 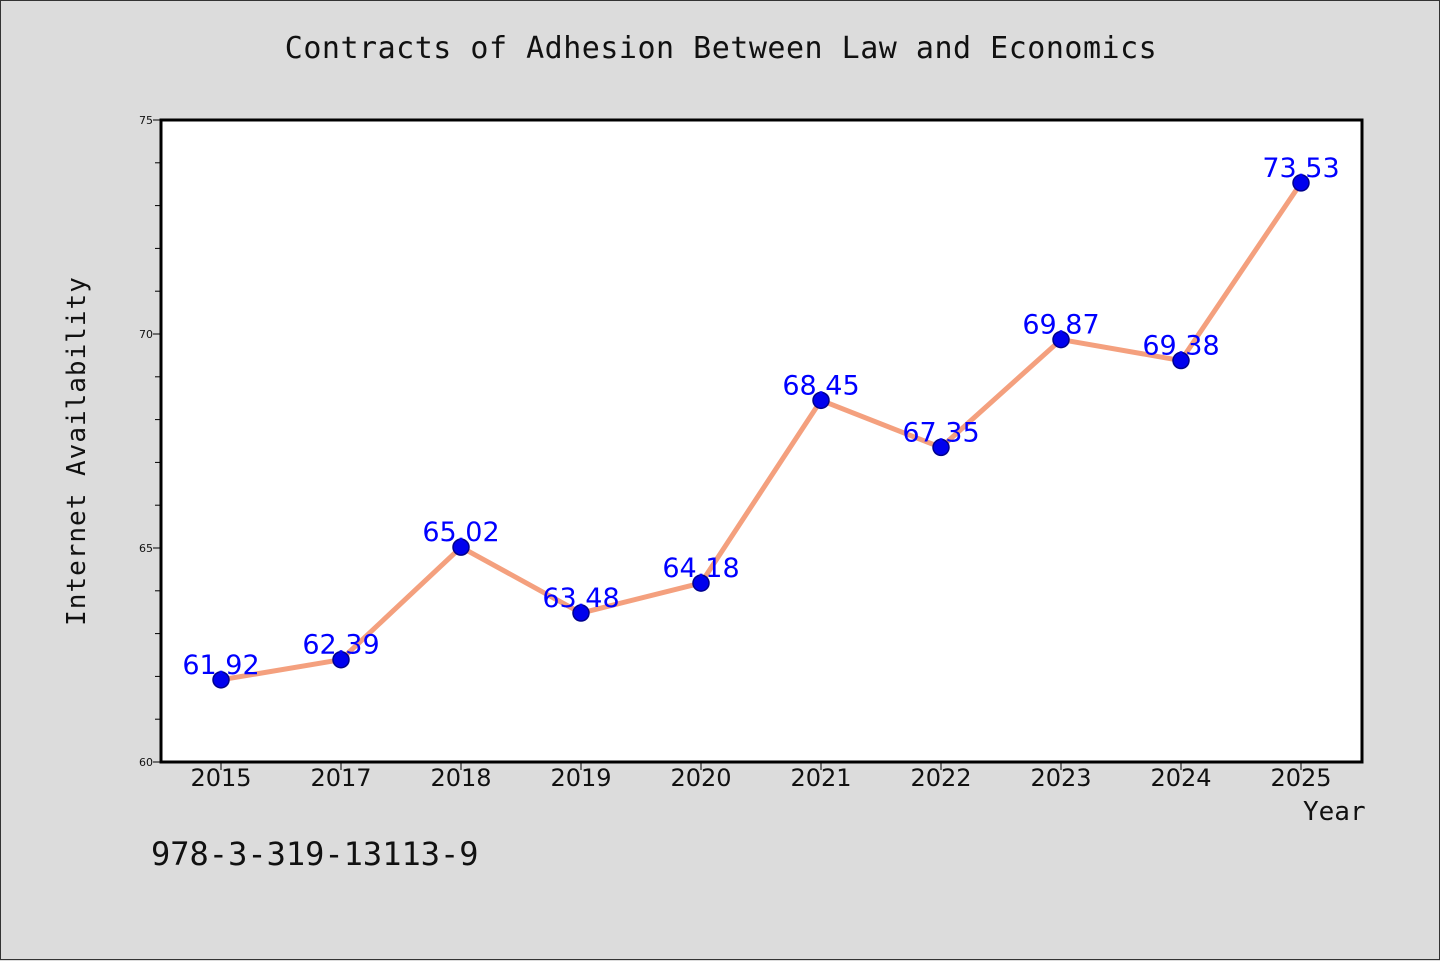 What do you see at coordinates (580, 778) in the screenshot?
I see `x-tick-label: 2019` at bounding box center [580, 778].